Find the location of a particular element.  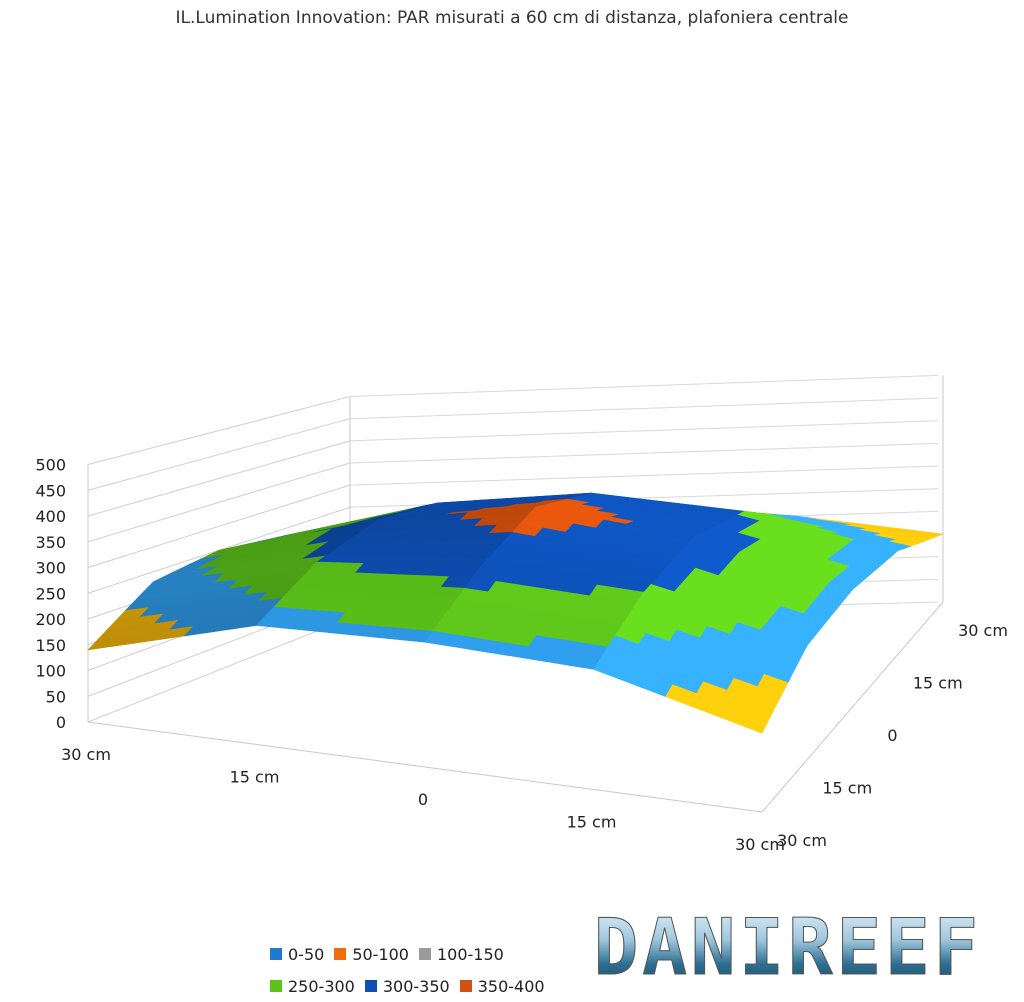

legend-label: 0-50 is located at coordinates (306, 954).